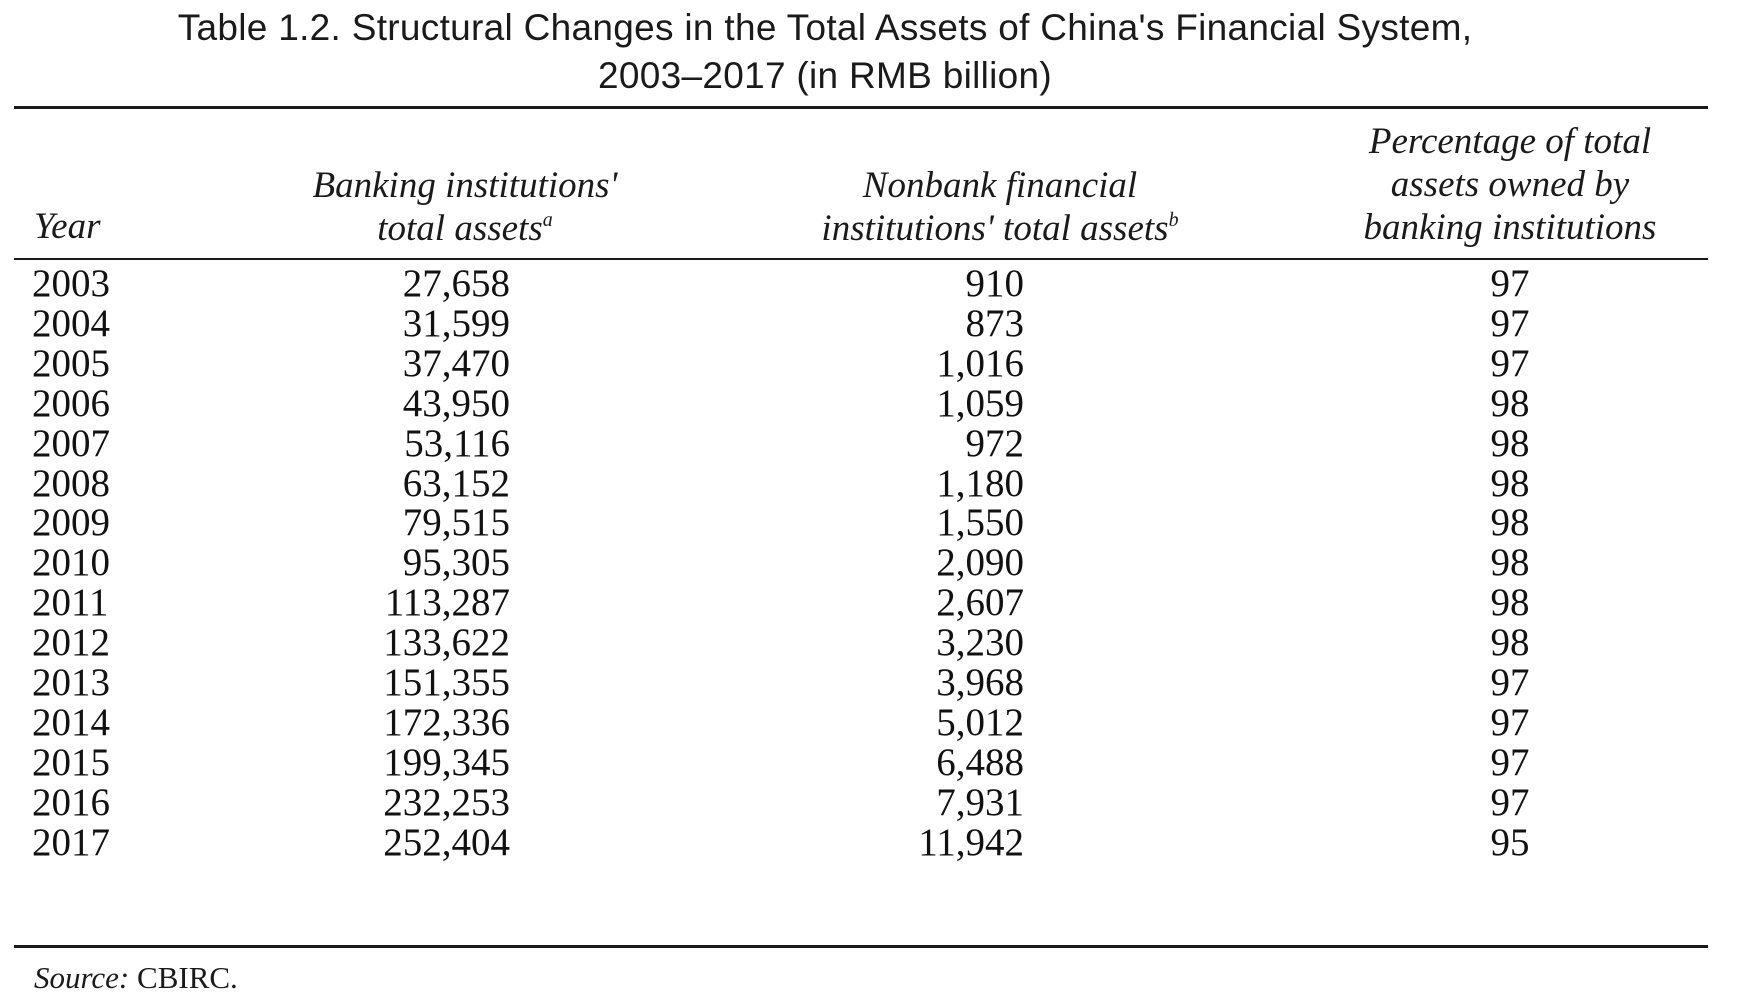 Image resolution: width=1757 pixels, height=1003 pixels. I want to click on cell-percentage: 95, so click(1510, 842).